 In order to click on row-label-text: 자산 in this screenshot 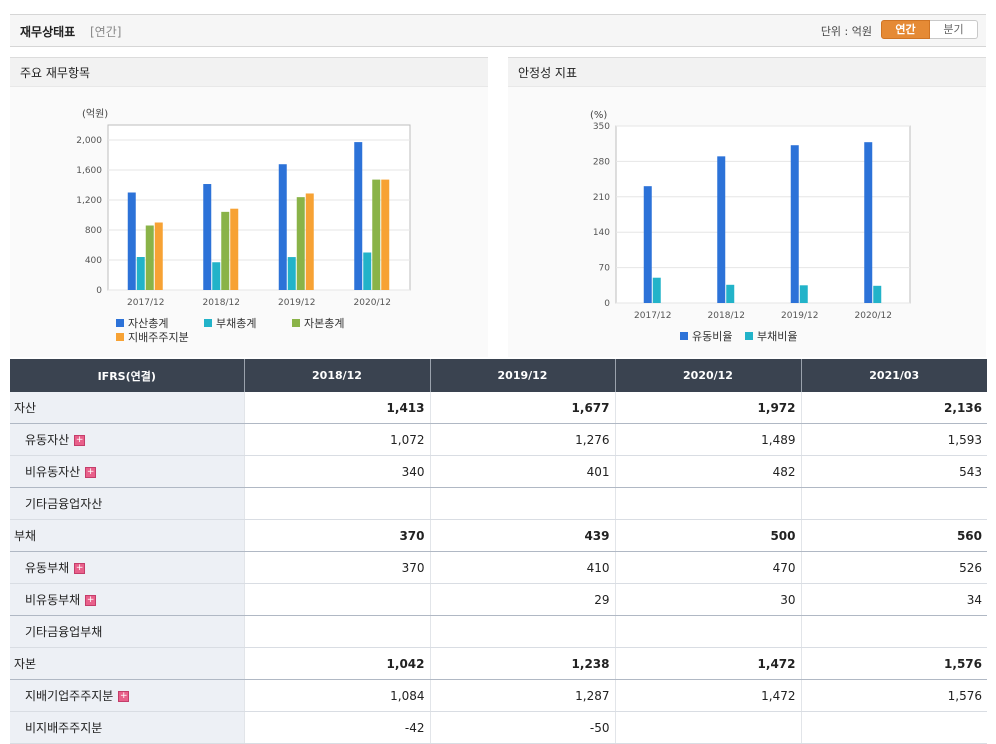, I will do `click(25, 408)`.